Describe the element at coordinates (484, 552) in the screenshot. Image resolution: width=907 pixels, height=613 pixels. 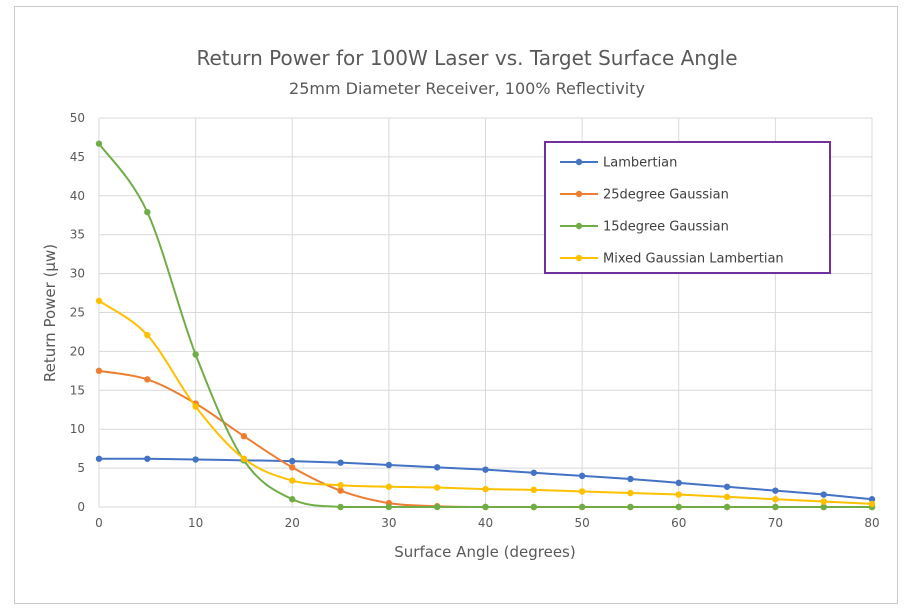
I see `x-axis-label: Surface Angle (degrees)` at that location.